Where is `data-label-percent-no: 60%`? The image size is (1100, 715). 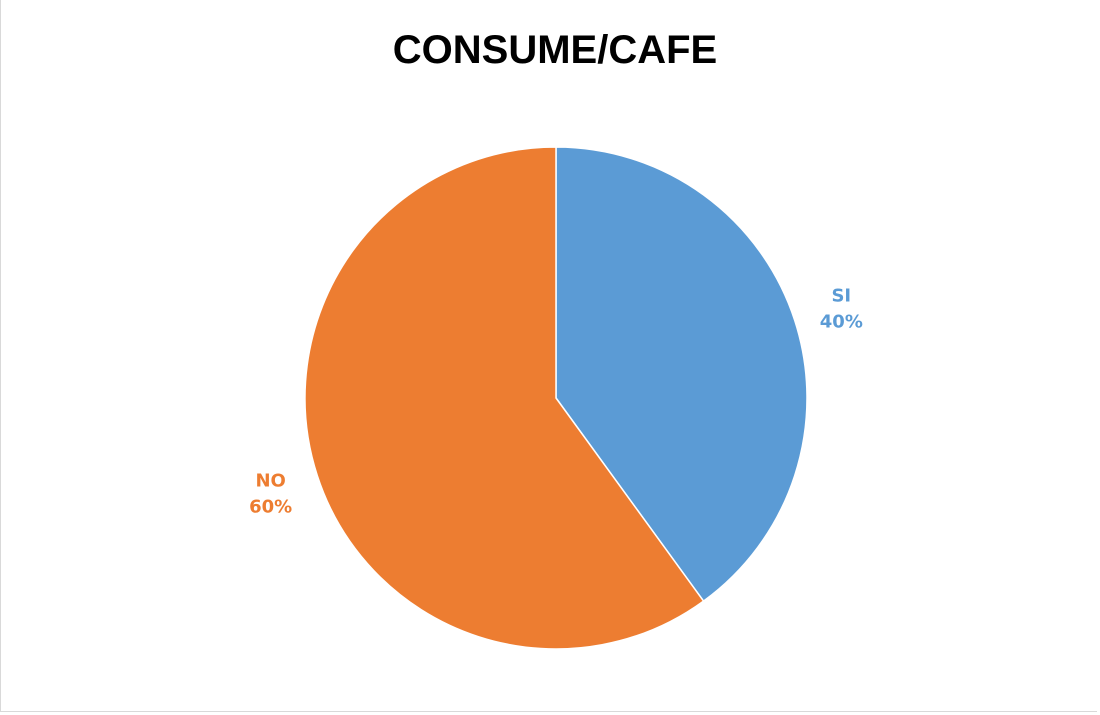 data-label-percent-no: 60% is located at coordinates (270, 507).